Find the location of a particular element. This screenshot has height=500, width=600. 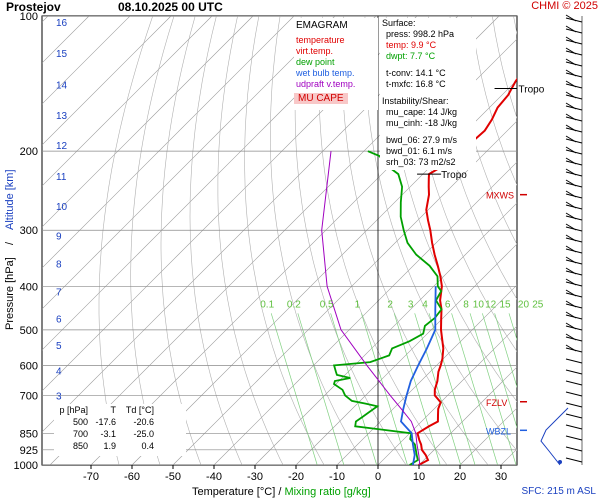

mu-cape-badge: MU CAPE is located at coordinates (321, 98).